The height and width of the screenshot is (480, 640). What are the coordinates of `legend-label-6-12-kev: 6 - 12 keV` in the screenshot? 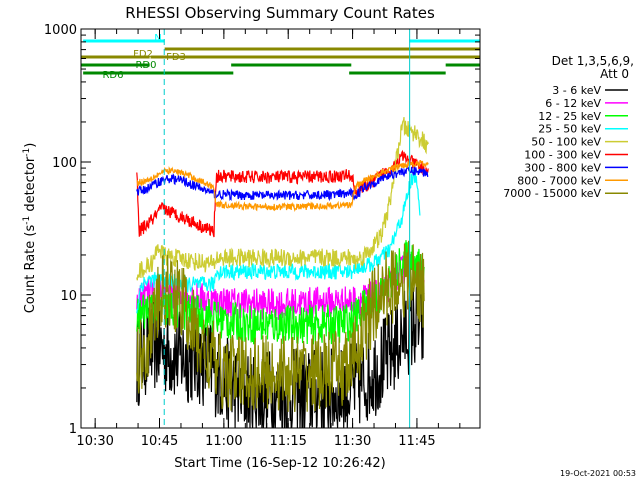 It's located at (573, 103).